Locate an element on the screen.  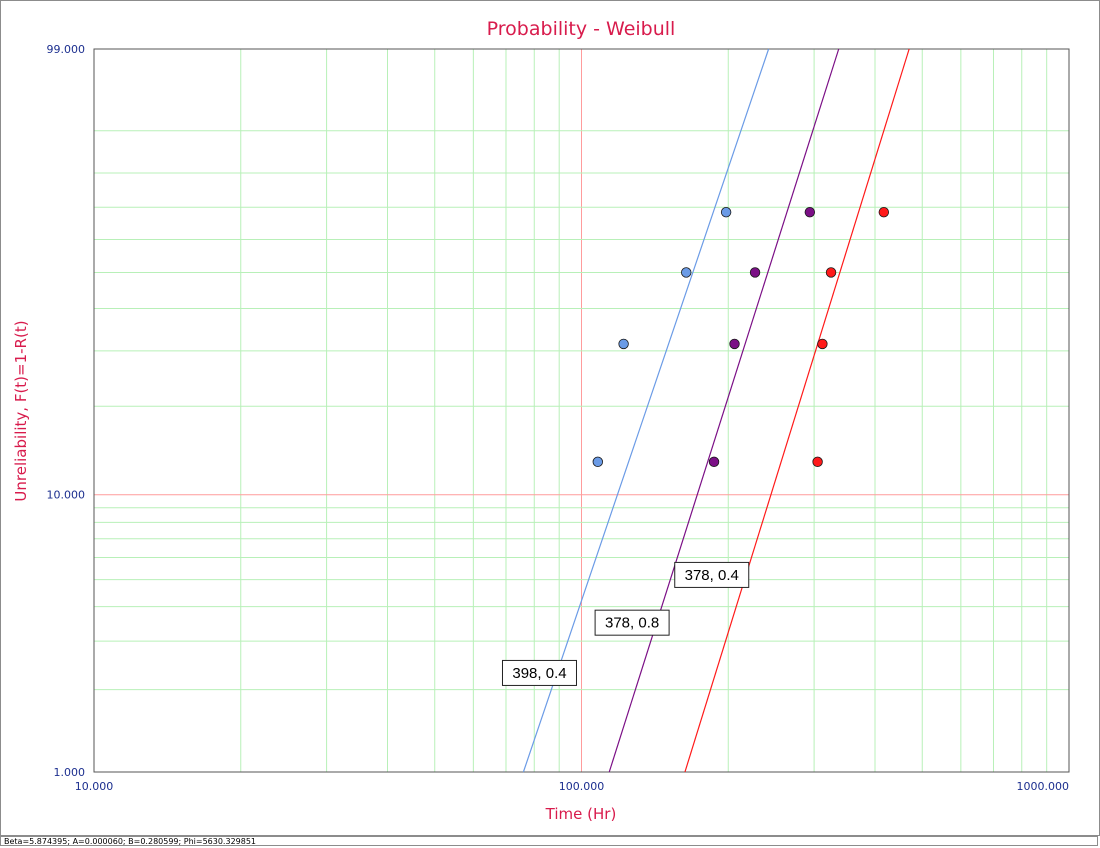
y-axis-title: Unreliability, F(t)=1-R(t) is located at coordinates (21, 410).